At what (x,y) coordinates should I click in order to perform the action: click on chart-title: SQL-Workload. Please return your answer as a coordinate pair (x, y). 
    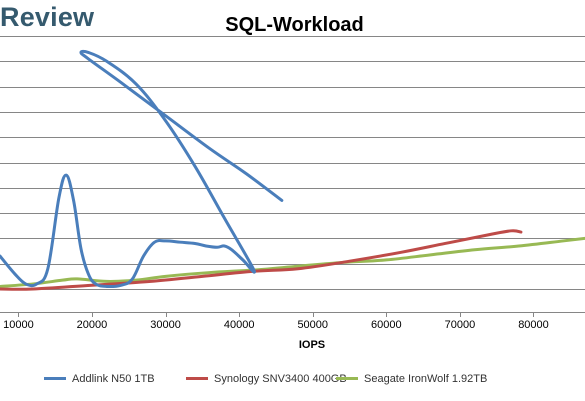
    Looking at the image, I should click on (292, 25).